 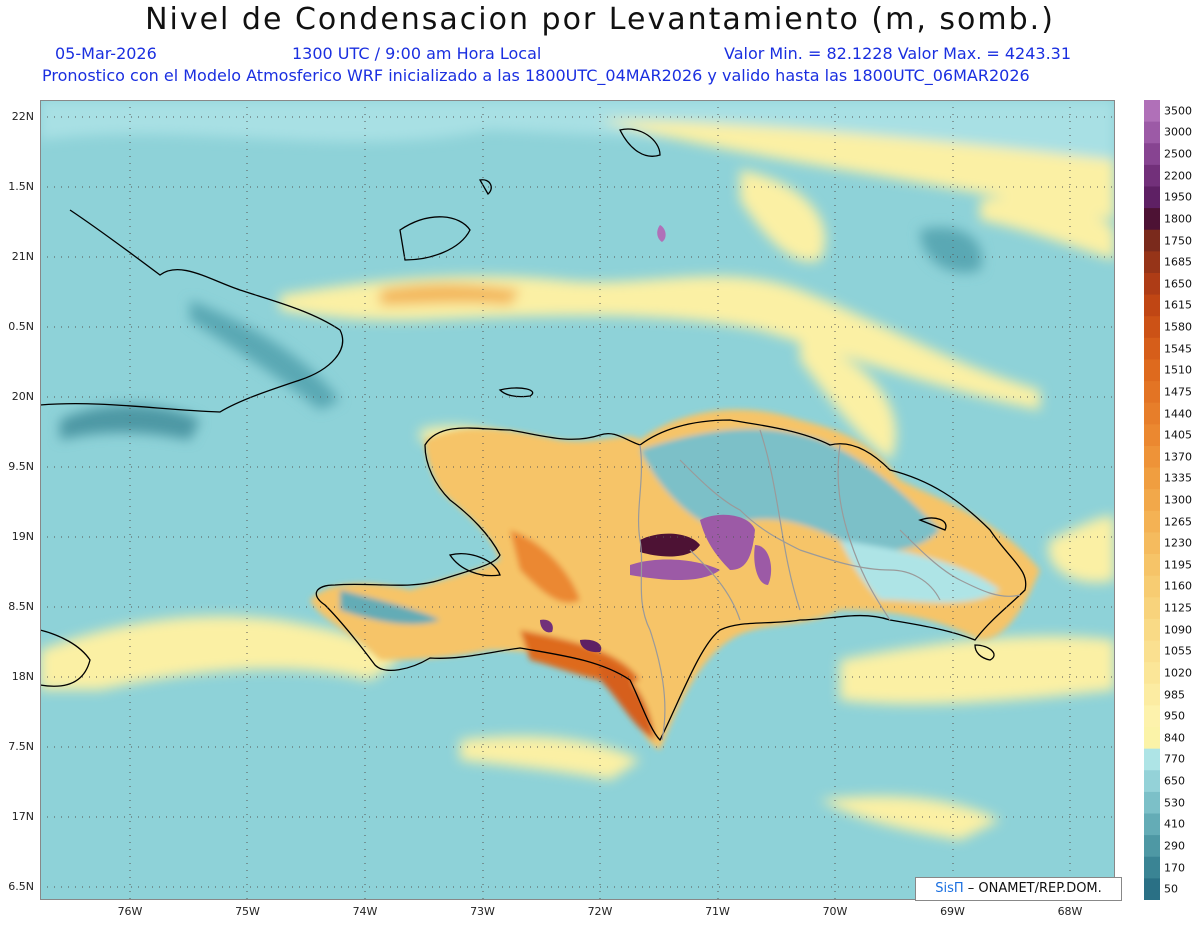 I want to click on lat-tick: 7.5N, so click(x=21, y=746).